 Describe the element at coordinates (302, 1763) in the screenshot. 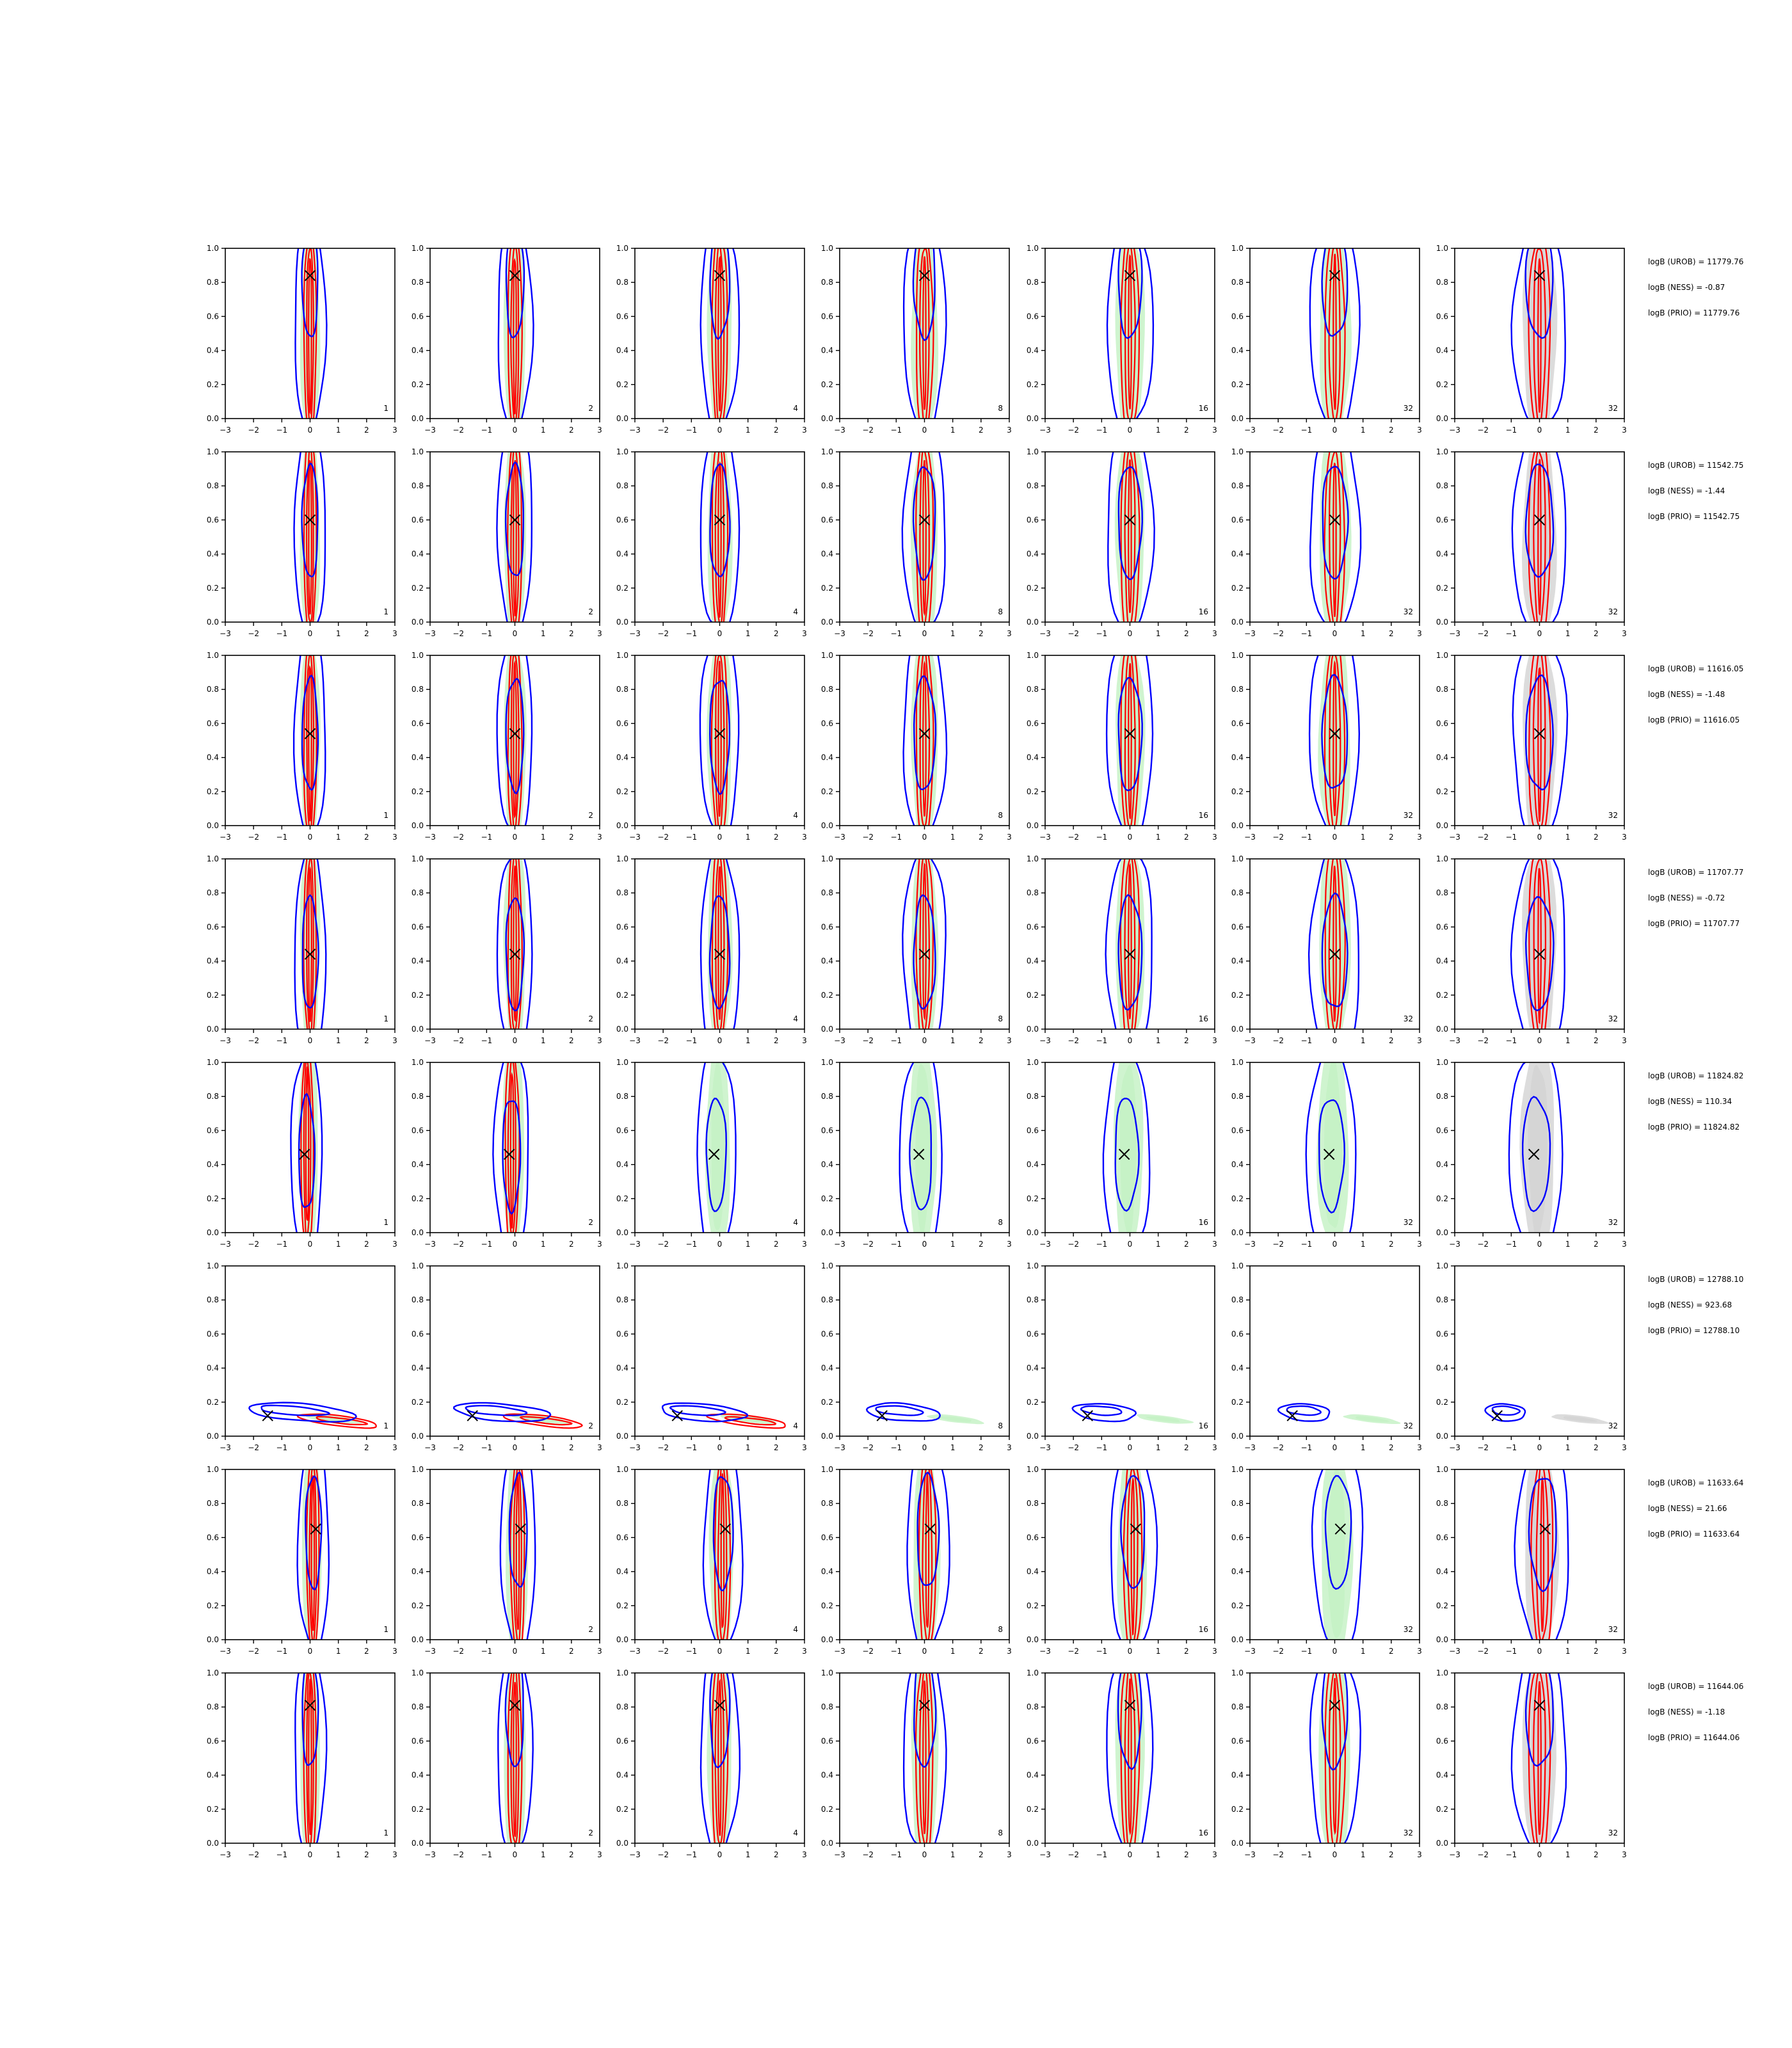

I see `subplot-r8-c1: −3 −2 −1 0 1 2 3 0.0 0.2 0.4 0.6 0.8 1.0 1` at that location.